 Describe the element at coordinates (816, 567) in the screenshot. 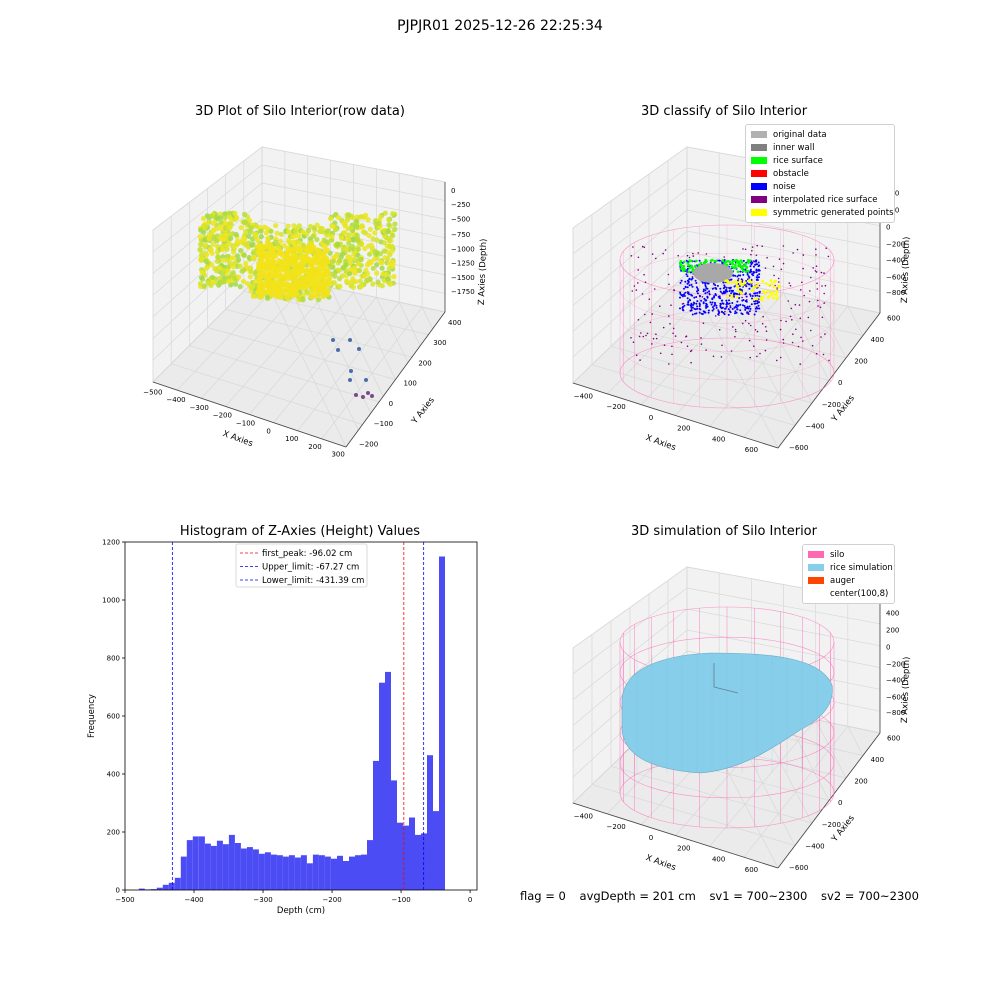

I see `legend-swatch` at that location.